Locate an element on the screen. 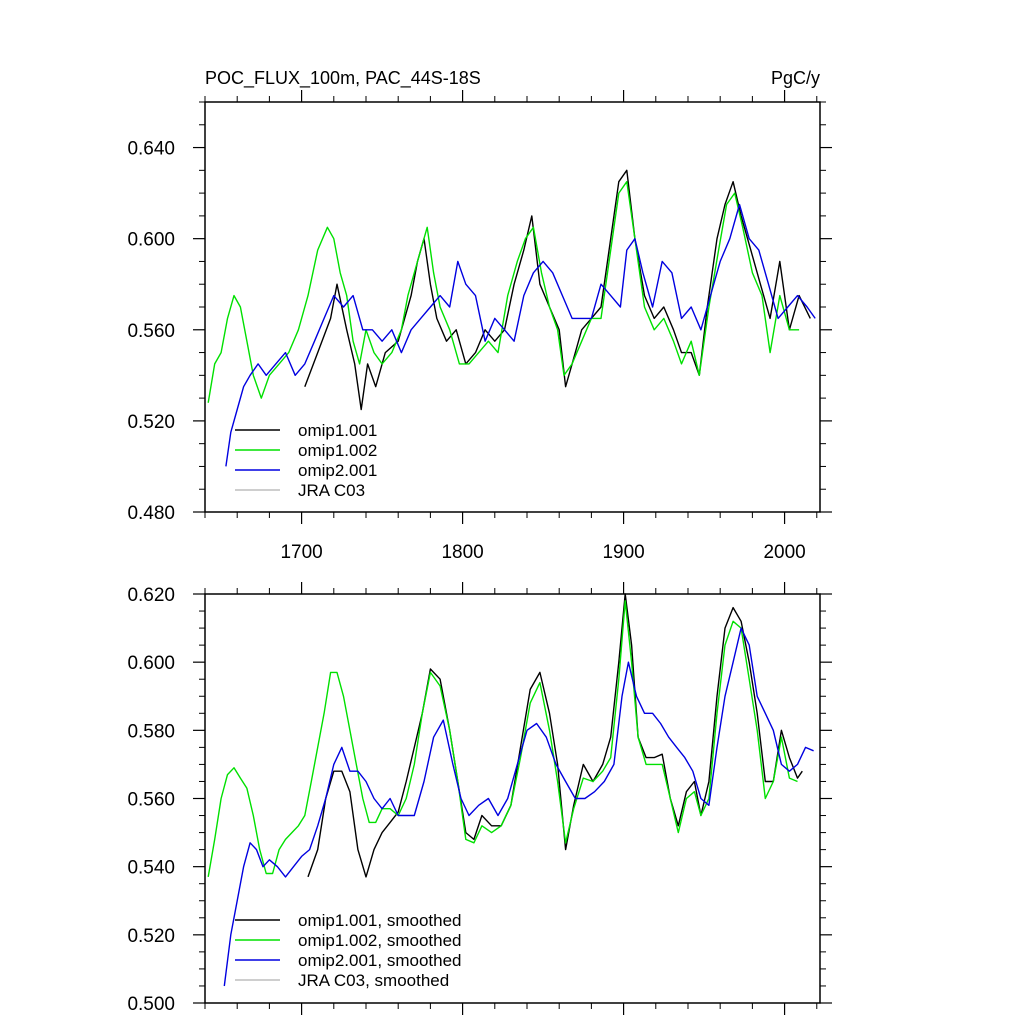 The width and height of the screenshot is (1024, 1024). legend-label: omip1.002 is located at coordinates (337, 450).